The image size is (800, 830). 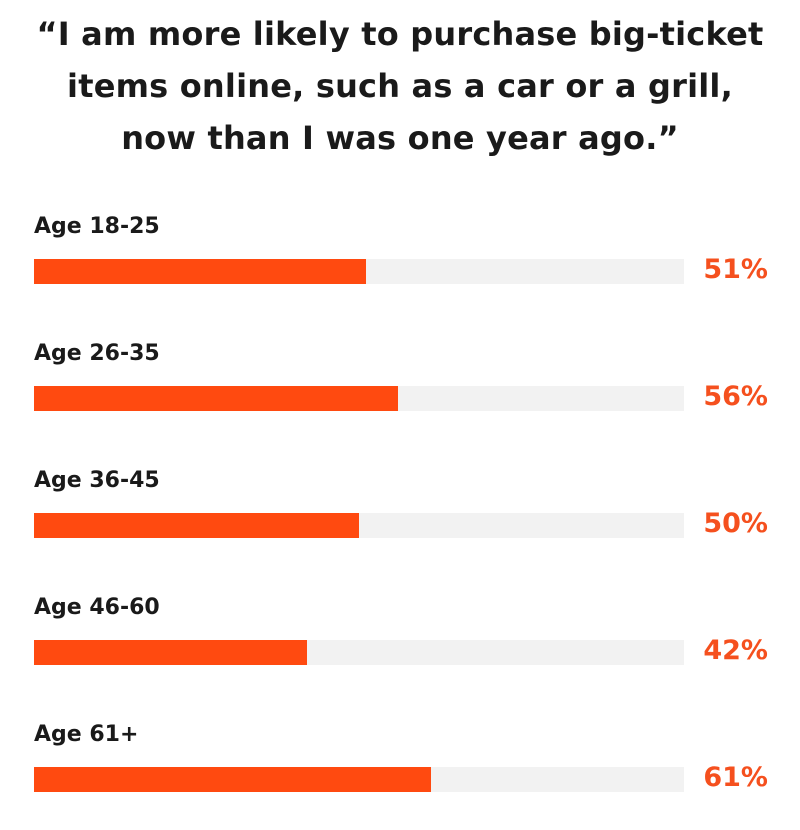 What do you see at coordinates (97, 226) in the screenshot?
I see `category-label: Age 18-25` at bounding box center [97, 226].